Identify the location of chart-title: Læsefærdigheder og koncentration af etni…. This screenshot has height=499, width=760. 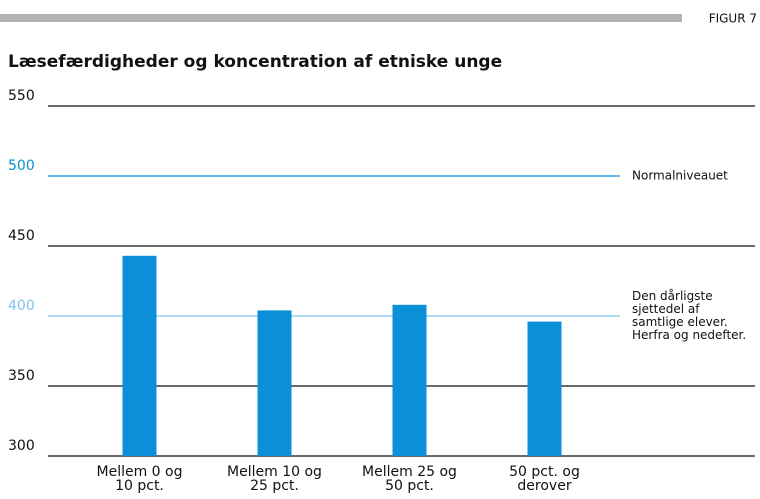
(255, 62).